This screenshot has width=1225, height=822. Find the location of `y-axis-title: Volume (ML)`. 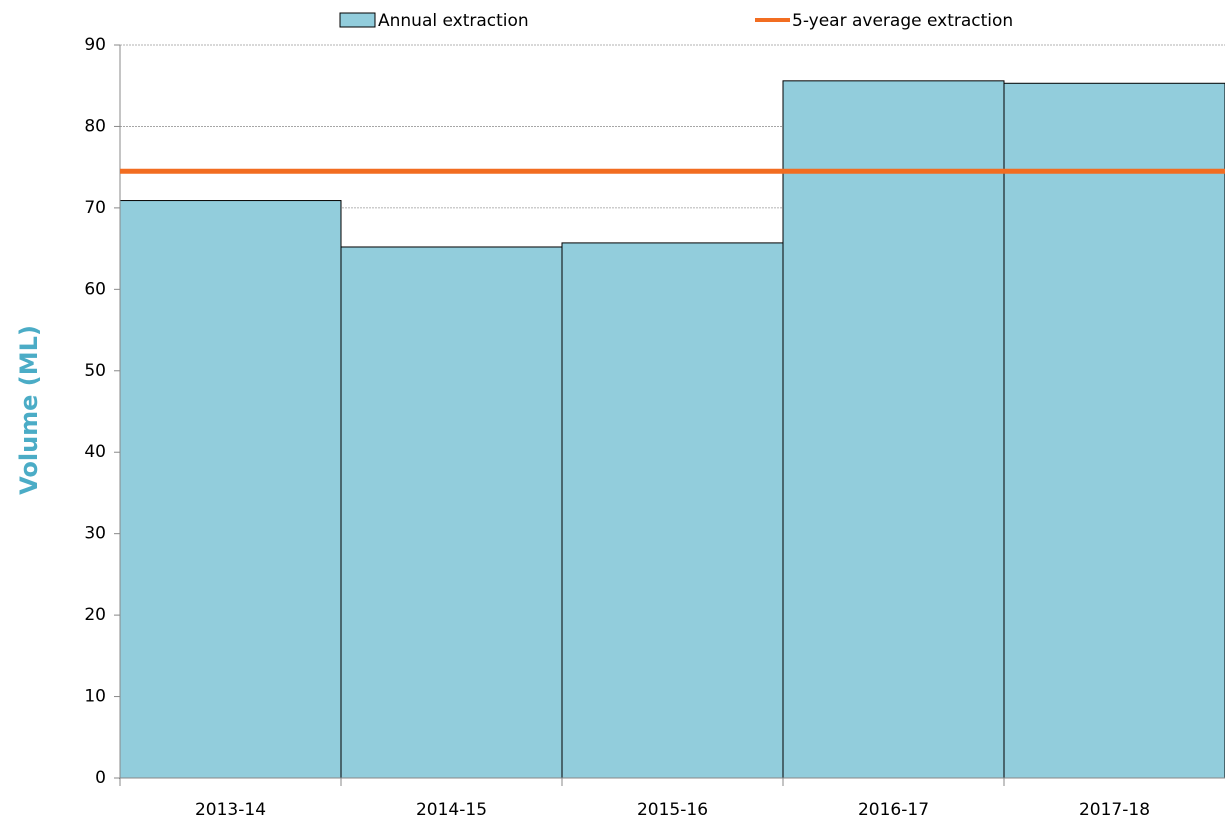

y-axis-title: Volume (ML) is located at coordinates (29, 410).